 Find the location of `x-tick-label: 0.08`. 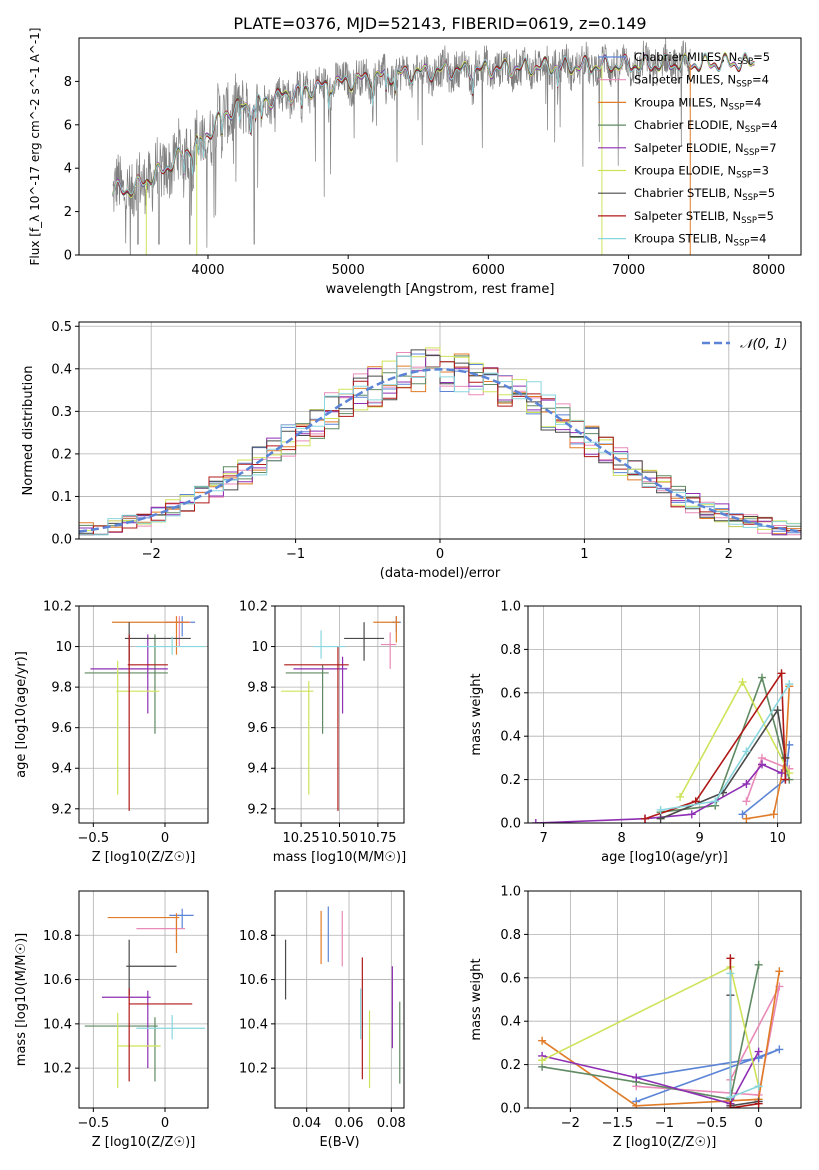

x-tick-label: 0.08 is located at coordinates (391, 1123).